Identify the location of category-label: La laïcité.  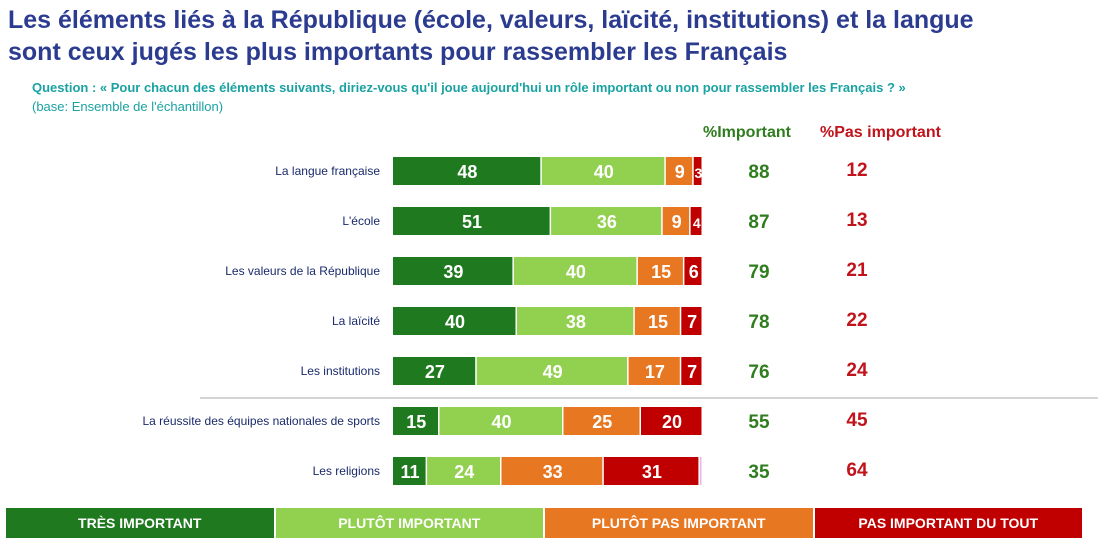
(356, 321).